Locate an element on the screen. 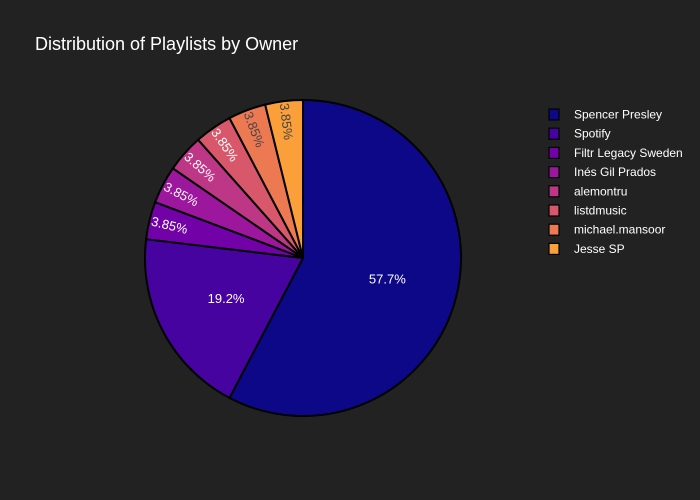  slice-label-spotify: 19.2% is located at coordinates (226, 298).